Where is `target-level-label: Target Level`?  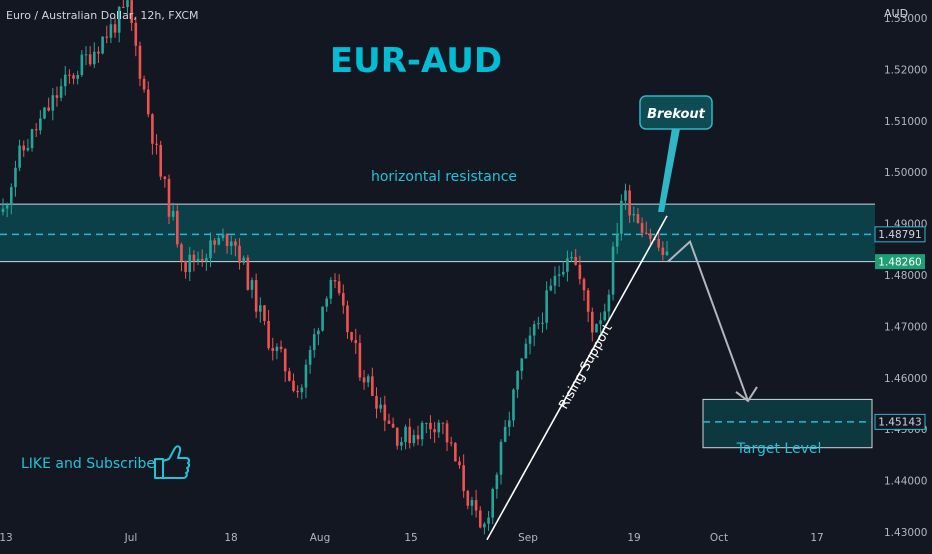 target-level-label: Target Level is located at coordinates (779, 449).